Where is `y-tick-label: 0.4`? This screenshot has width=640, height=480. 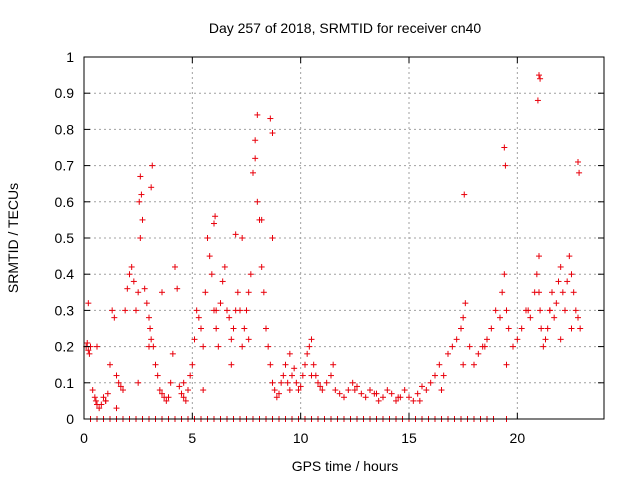 y-tick-label: 0.4 is located at coordinates (65, 274).